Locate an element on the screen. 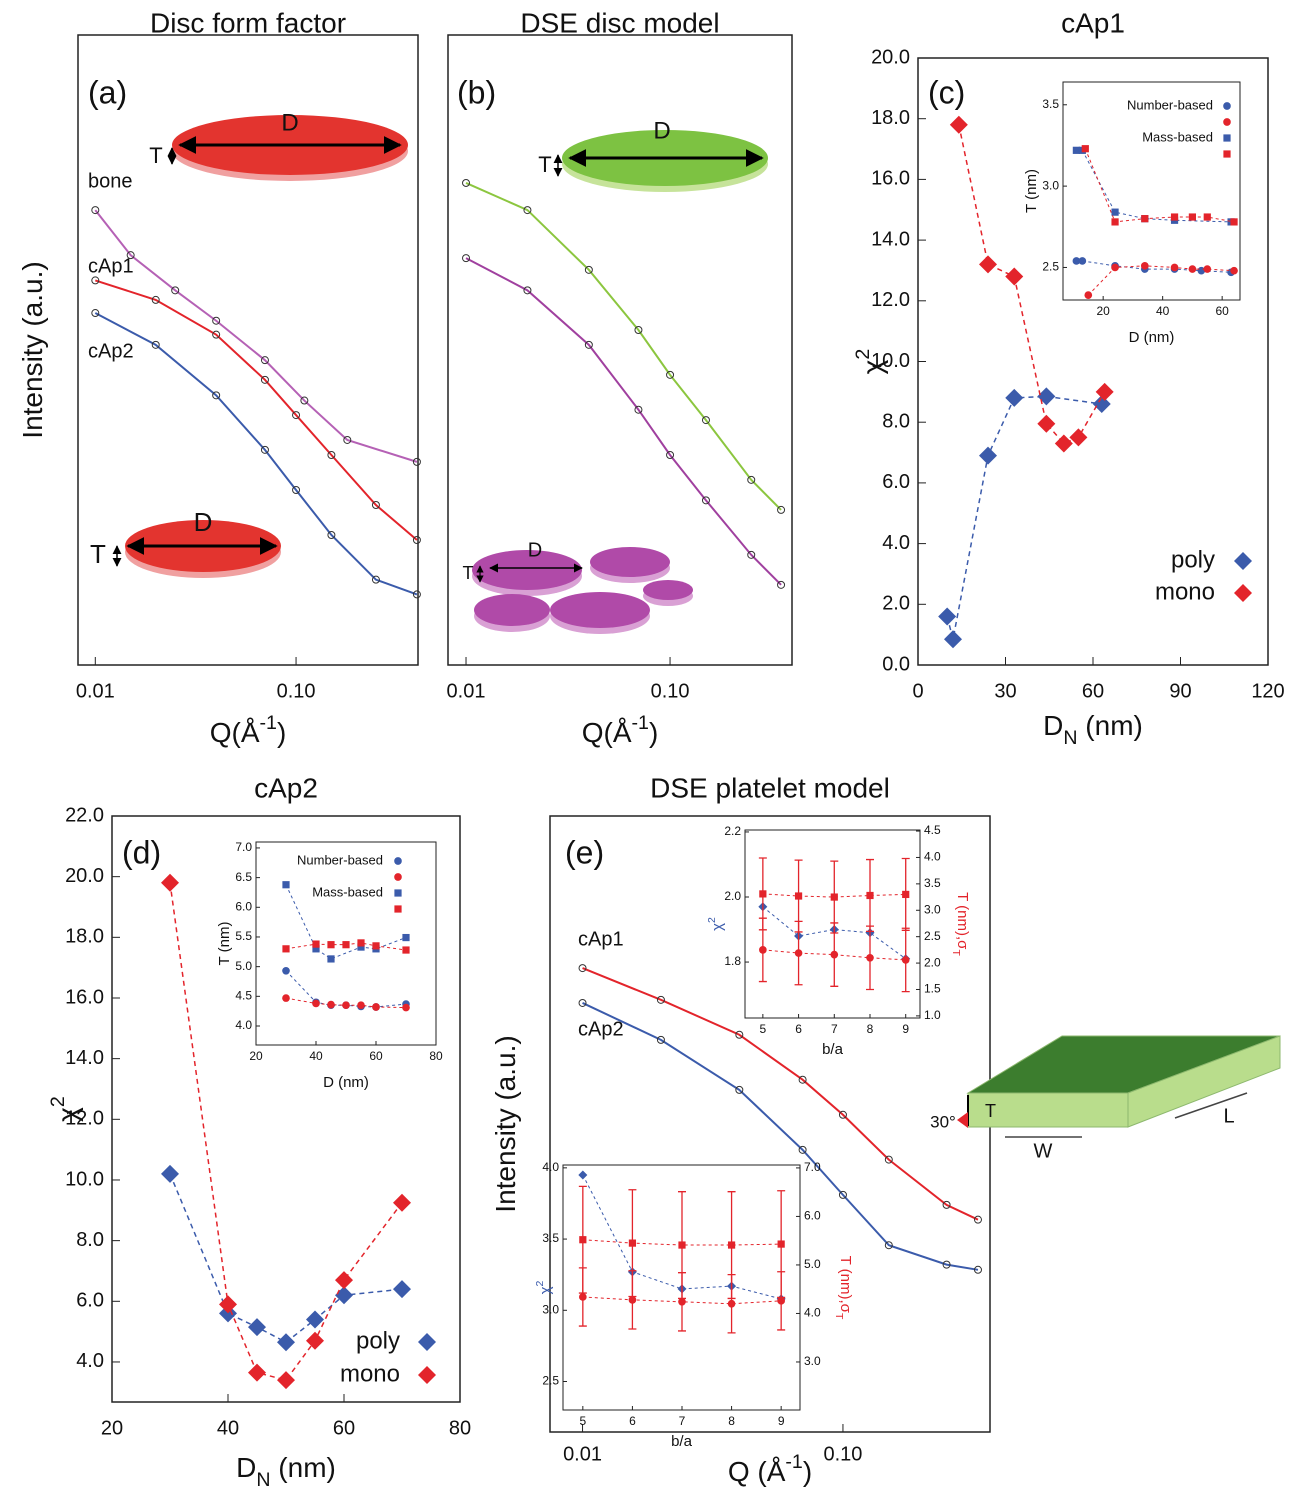 This screenshot has height=1492, width=1298. x-tick-label: 80 is located at coordinates (436, 1056).